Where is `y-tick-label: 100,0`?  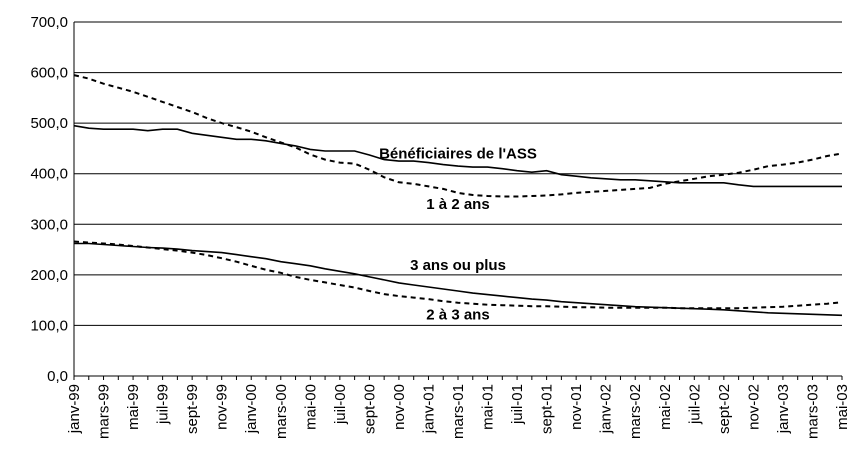
y-tick-label: 100,0 is located at coordinates (49, 325).